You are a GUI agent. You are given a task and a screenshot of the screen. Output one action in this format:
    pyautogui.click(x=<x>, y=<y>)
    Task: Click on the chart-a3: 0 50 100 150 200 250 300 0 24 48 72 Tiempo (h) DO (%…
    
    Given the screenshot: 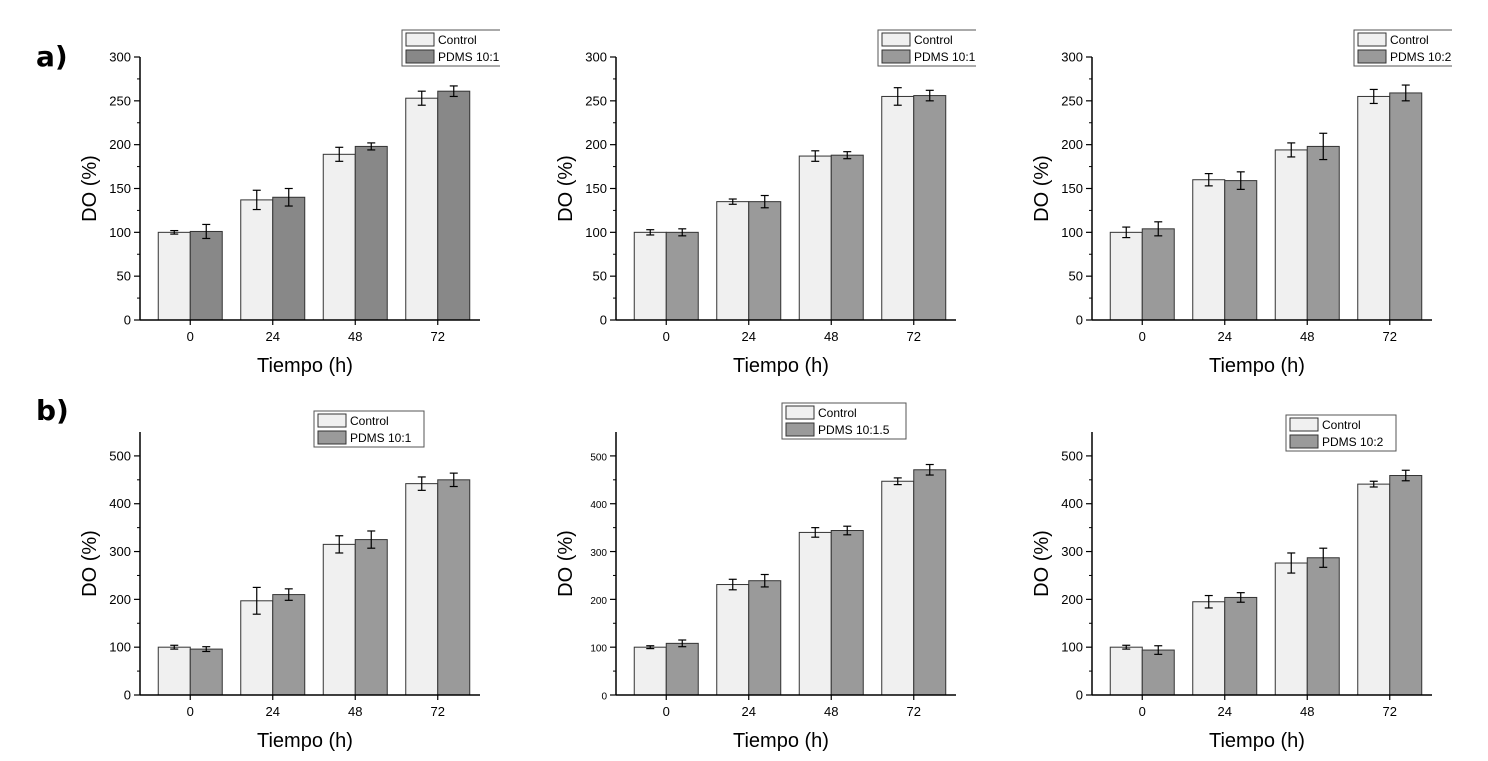 What is the action you would take?
    pyautogui.click(x=1241, y=203)
    